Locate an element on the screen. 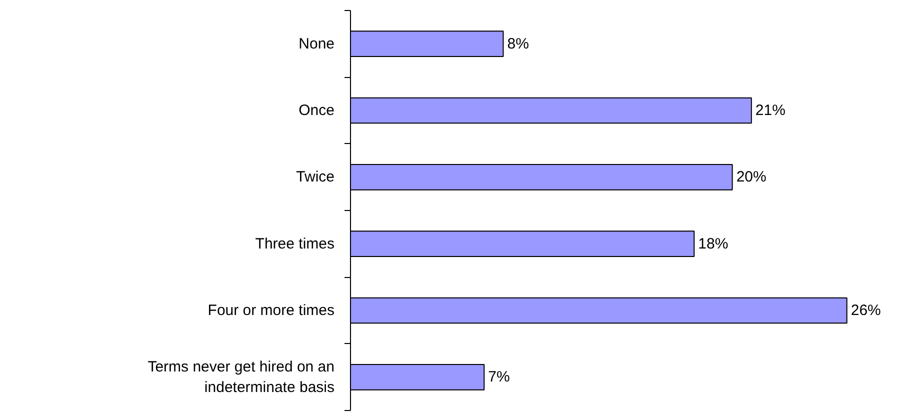  data-label: 20% is located at coordinates (751, 177).